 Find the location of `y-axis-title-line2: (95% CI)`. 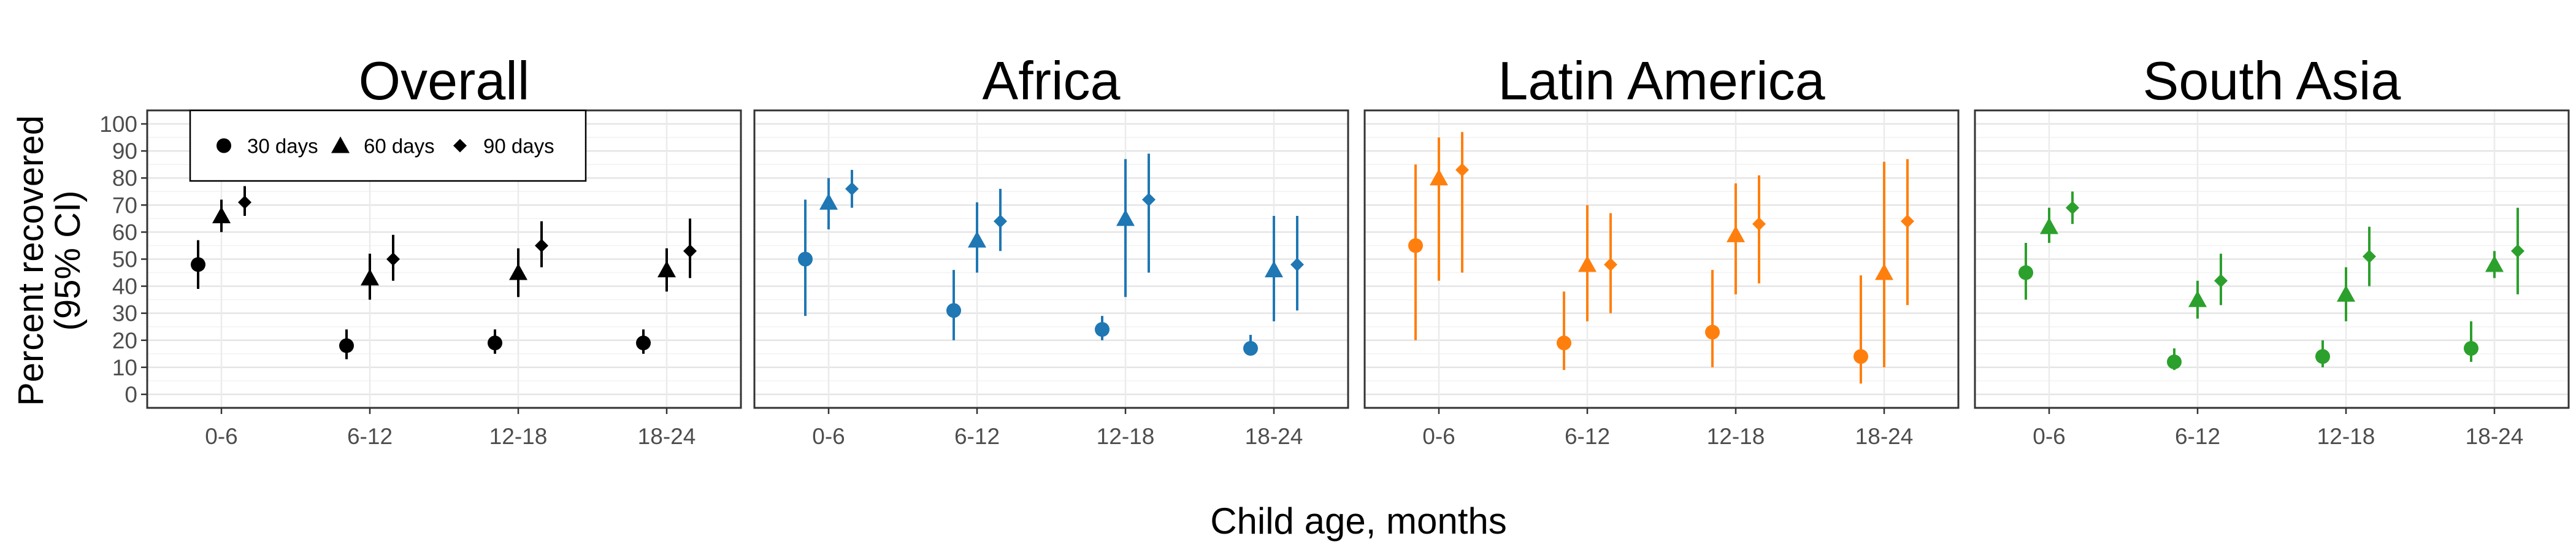

y-axis-title-line2: (95% CI) is located at coordinates (68, 261).